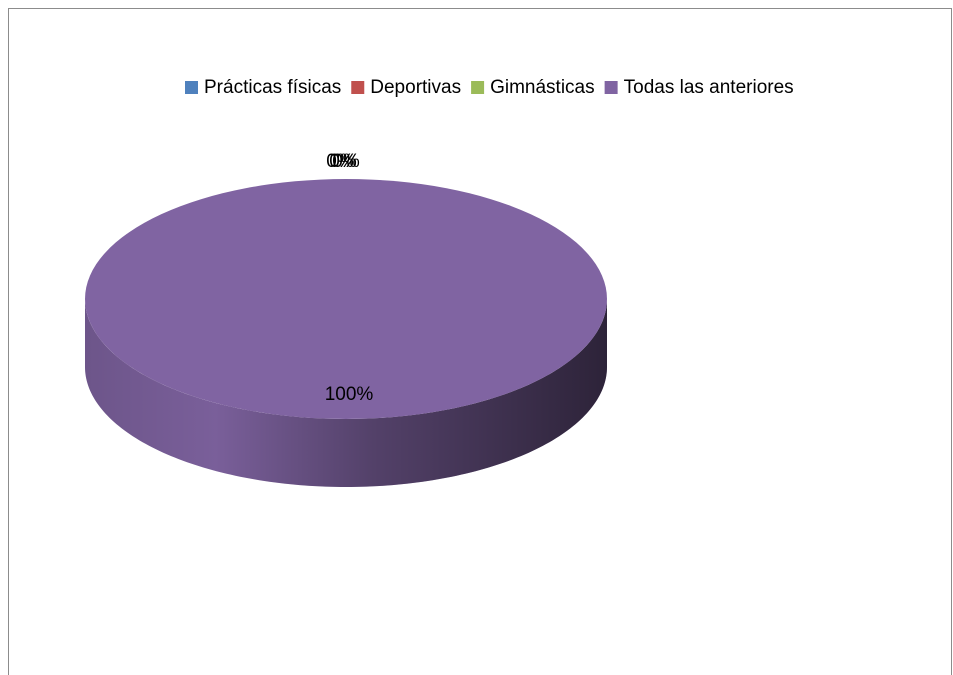 Image resolution: width=953 pixels, height=675 pixels. What do you see at coordinates (542, 87) in the screenshot?
I see `legend-label: Gimnásticas` at bounding box center [542, 87].